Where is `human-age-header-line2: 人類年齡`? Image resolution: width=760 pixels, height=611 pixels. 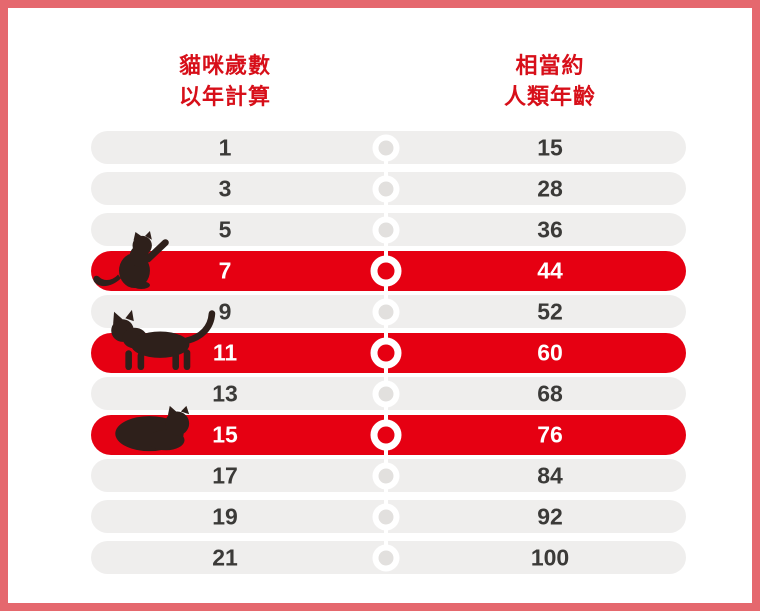 human-age-header-line2: 人類年齡 is located at coordinates (549, 96).